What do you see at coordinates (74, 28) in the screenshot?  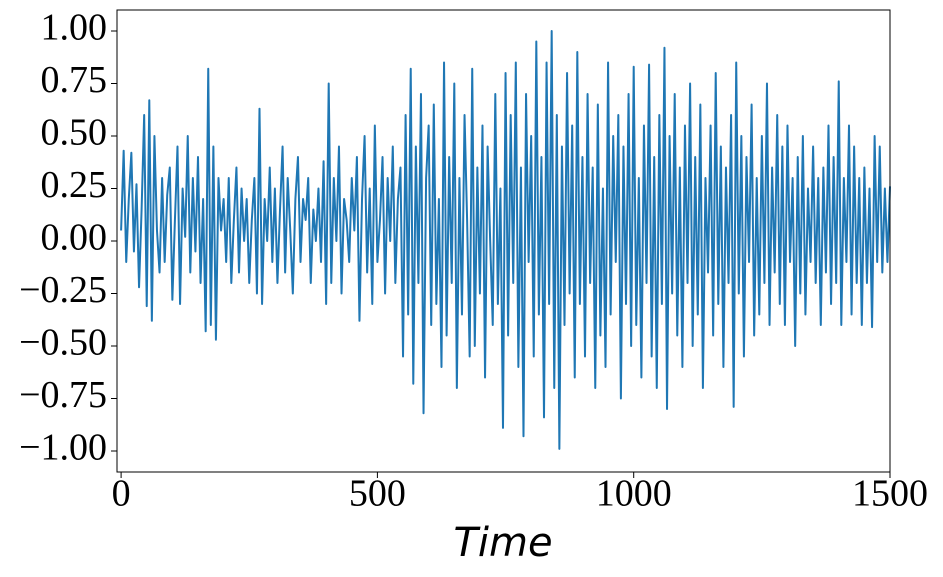 I see `y-tick-label: 1.00` at bounding box center [74, 28].